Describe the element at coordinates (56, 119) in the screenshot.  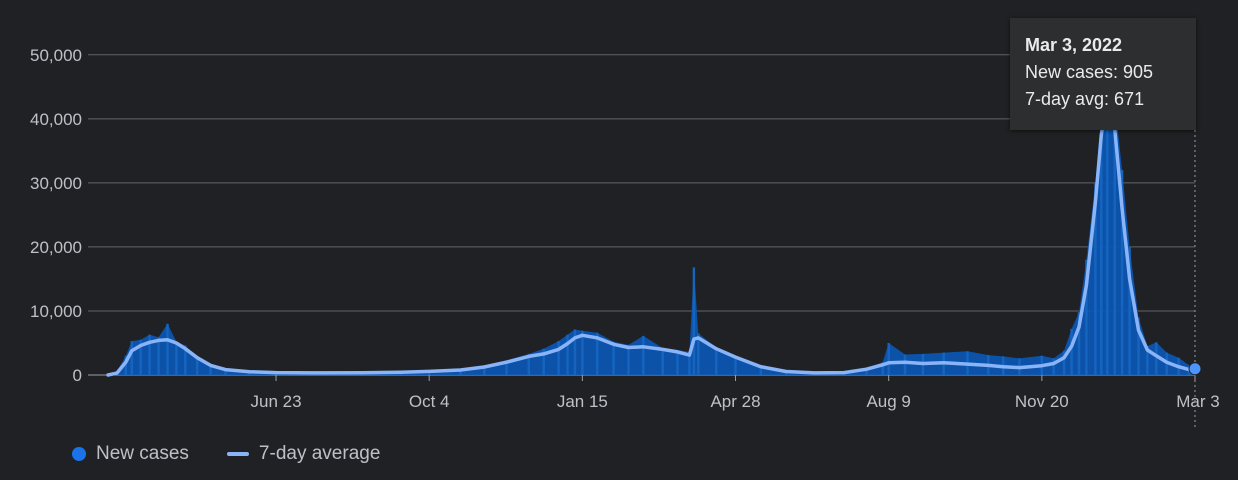
I see `y-tick-label: 40,000` at that location.